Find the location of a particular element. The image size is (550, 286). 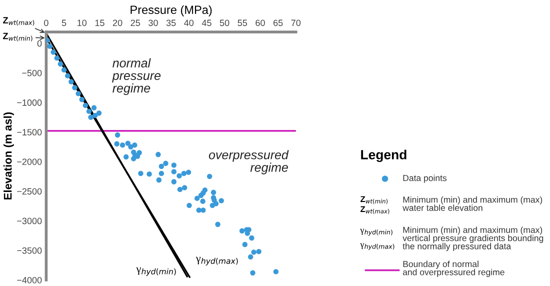

annotation: normal pressure regime is located at coordinates (136, 77).